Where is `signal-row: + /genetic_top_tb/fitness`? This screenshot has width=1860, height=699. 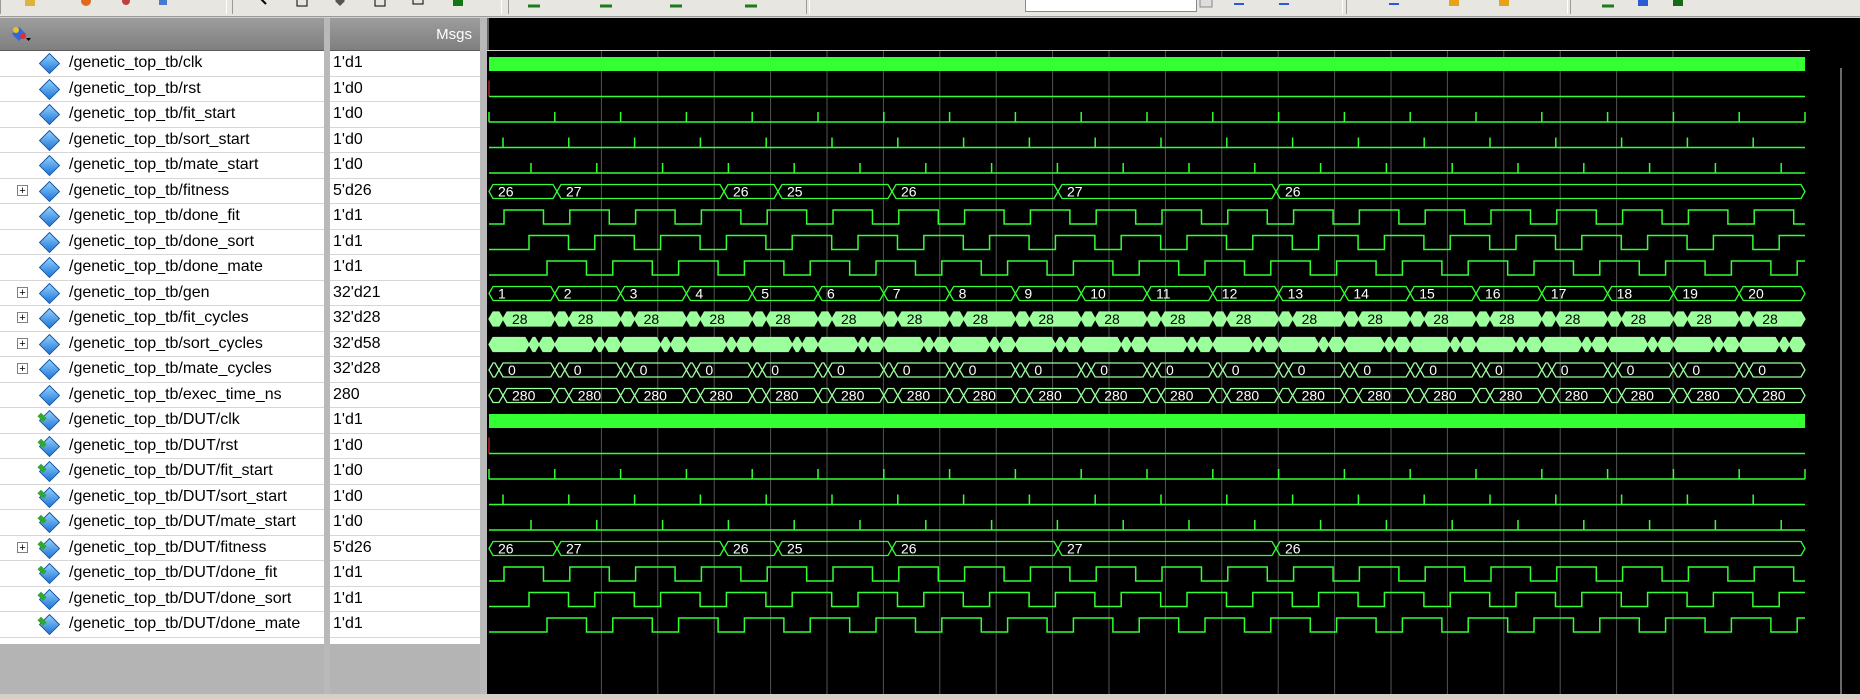
signal-row: + /genetic_top_tb/fitness is located at coordinates (162, 191).